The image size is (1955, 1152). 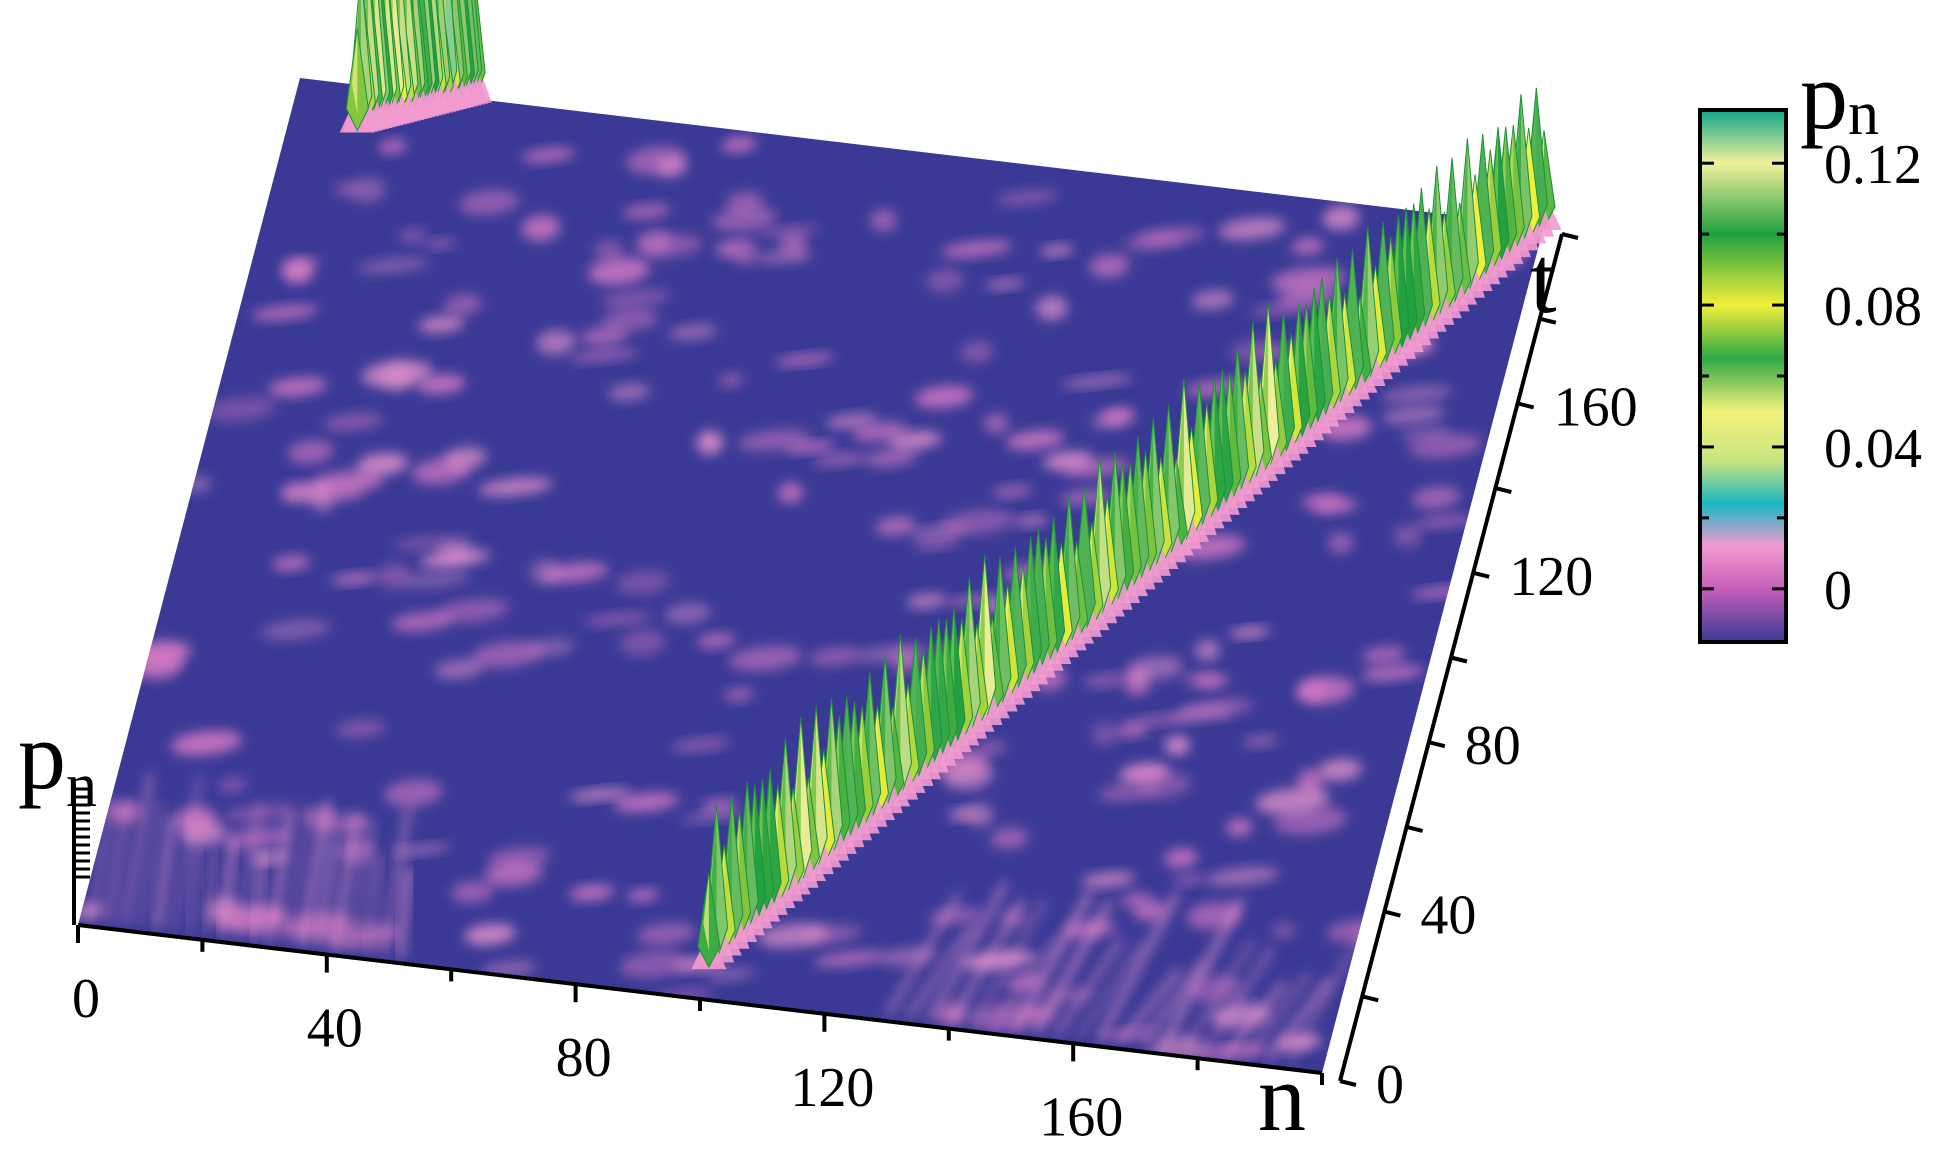 I want to click on colorbar-tick-label: 0, so click(x=1838, y=591).